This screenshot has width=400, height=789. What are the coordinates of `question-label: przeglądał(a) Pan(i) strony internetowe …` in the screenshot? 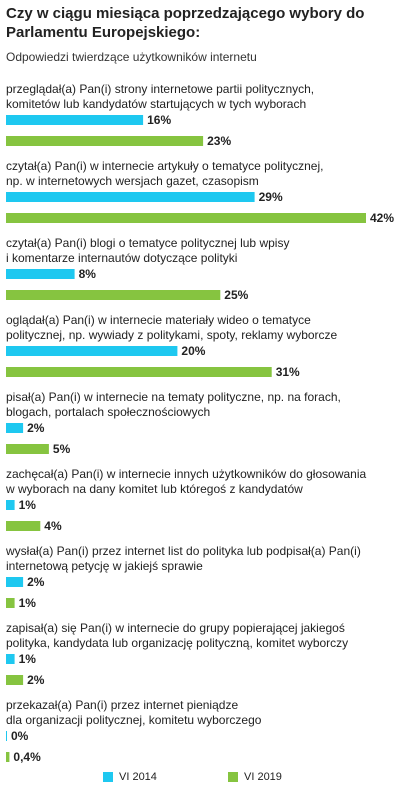 It's located at (200, 97).